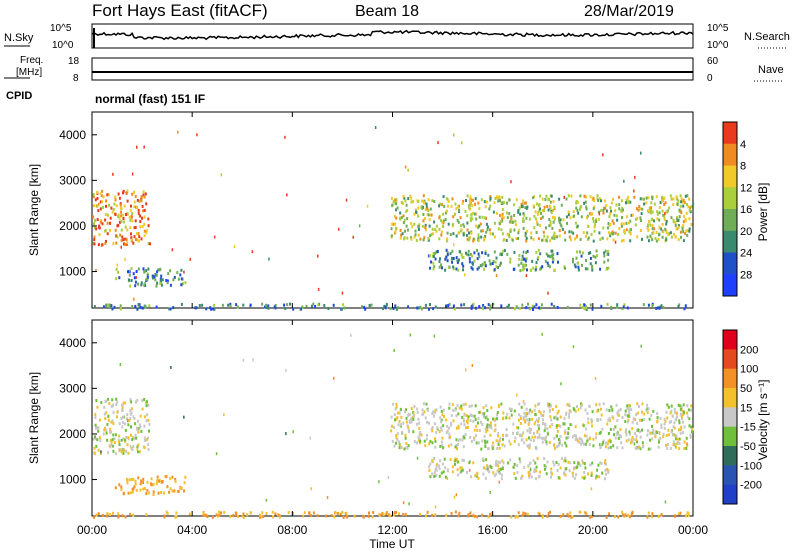 This screenshot has height=554, width=800. Describe the element at coordinates (19, 38) in the screenshot. I see `nsky-label: N.Sky` at that location.